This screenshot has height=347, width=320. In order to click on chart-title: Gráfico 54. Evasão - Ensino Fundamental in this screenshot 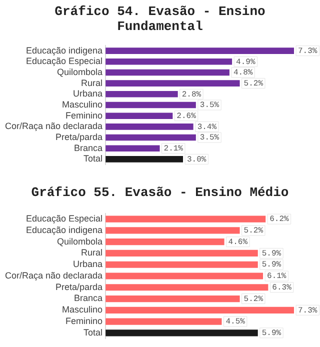, I will do `click(160, 19)`.